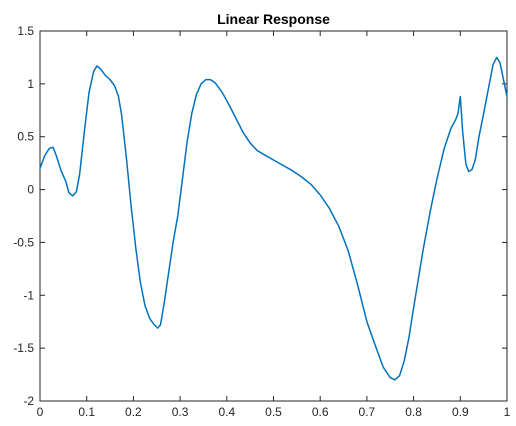  I want to click on x-tick-label: 0.4, so click(226, 412).